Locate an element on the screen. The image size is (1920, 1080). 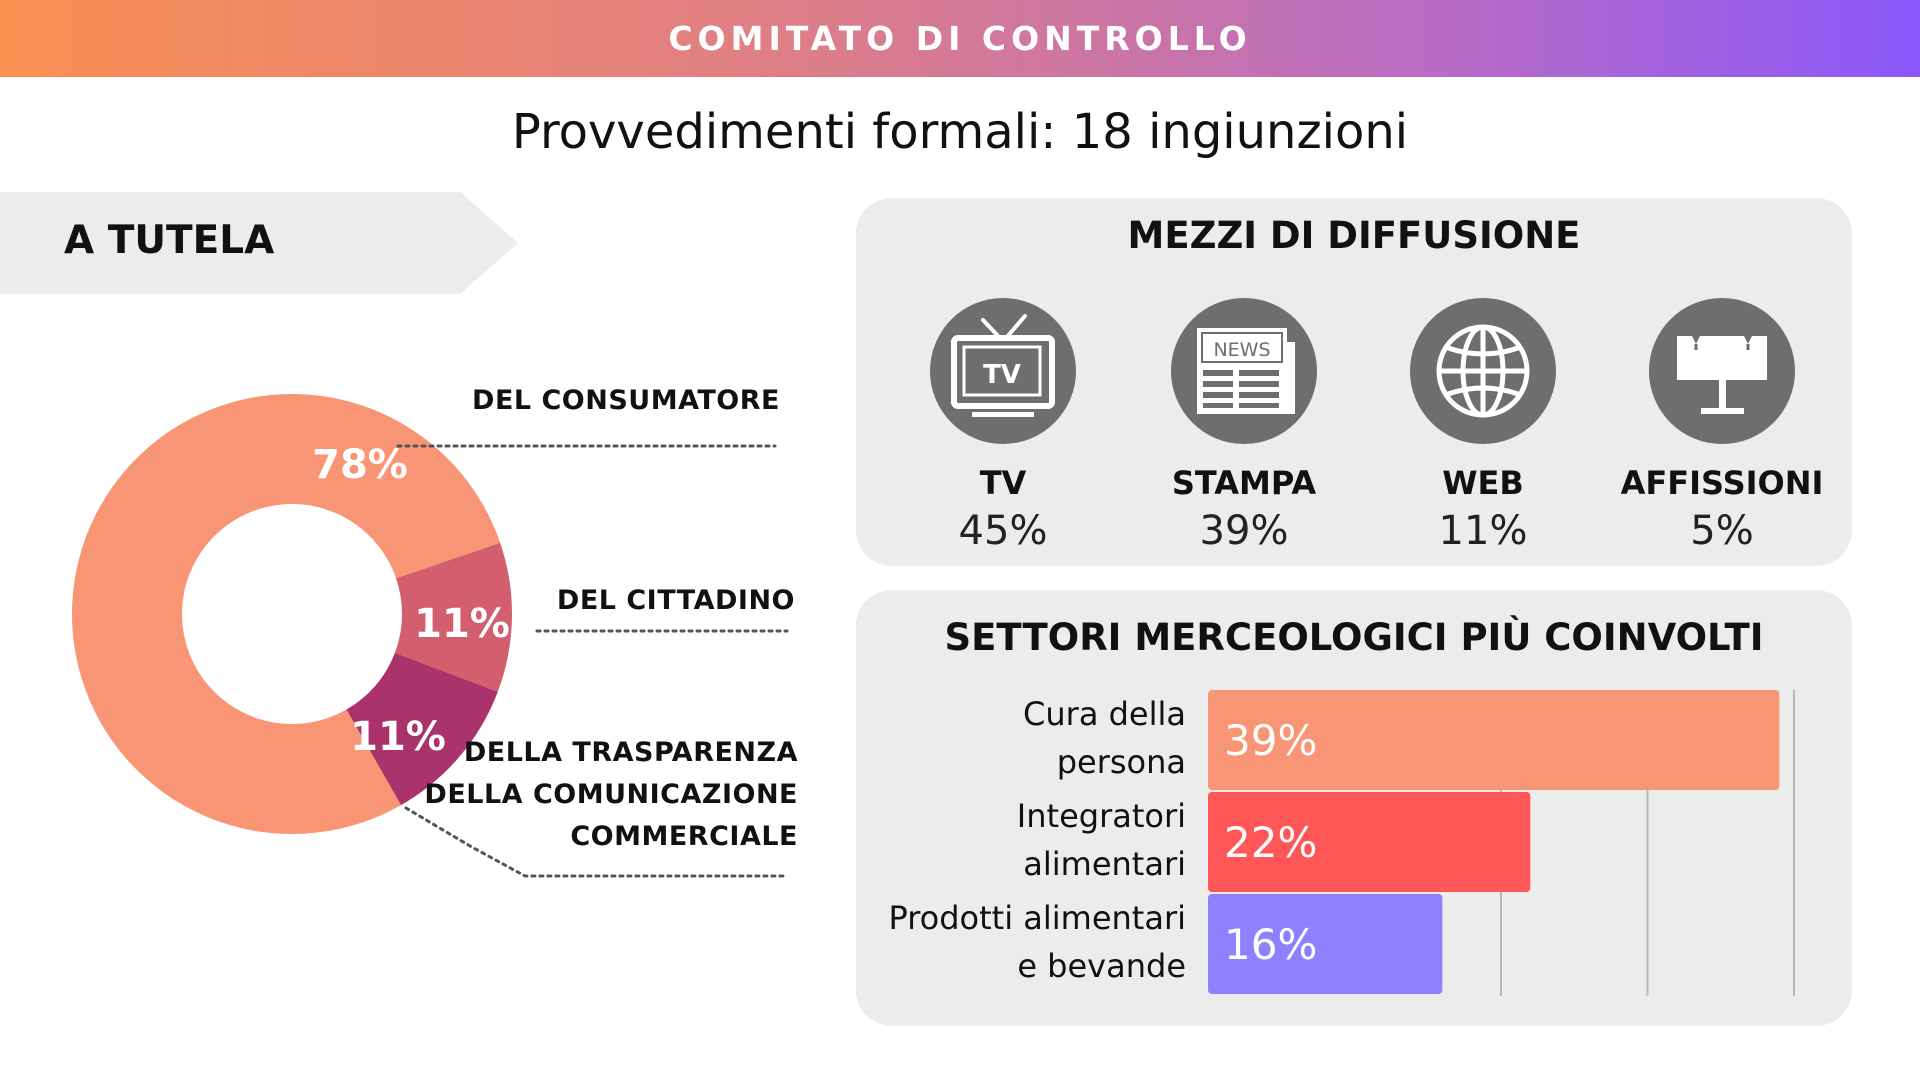
header-title: COMITATO DI CONTROLLO is located at coordinates (960, 38).